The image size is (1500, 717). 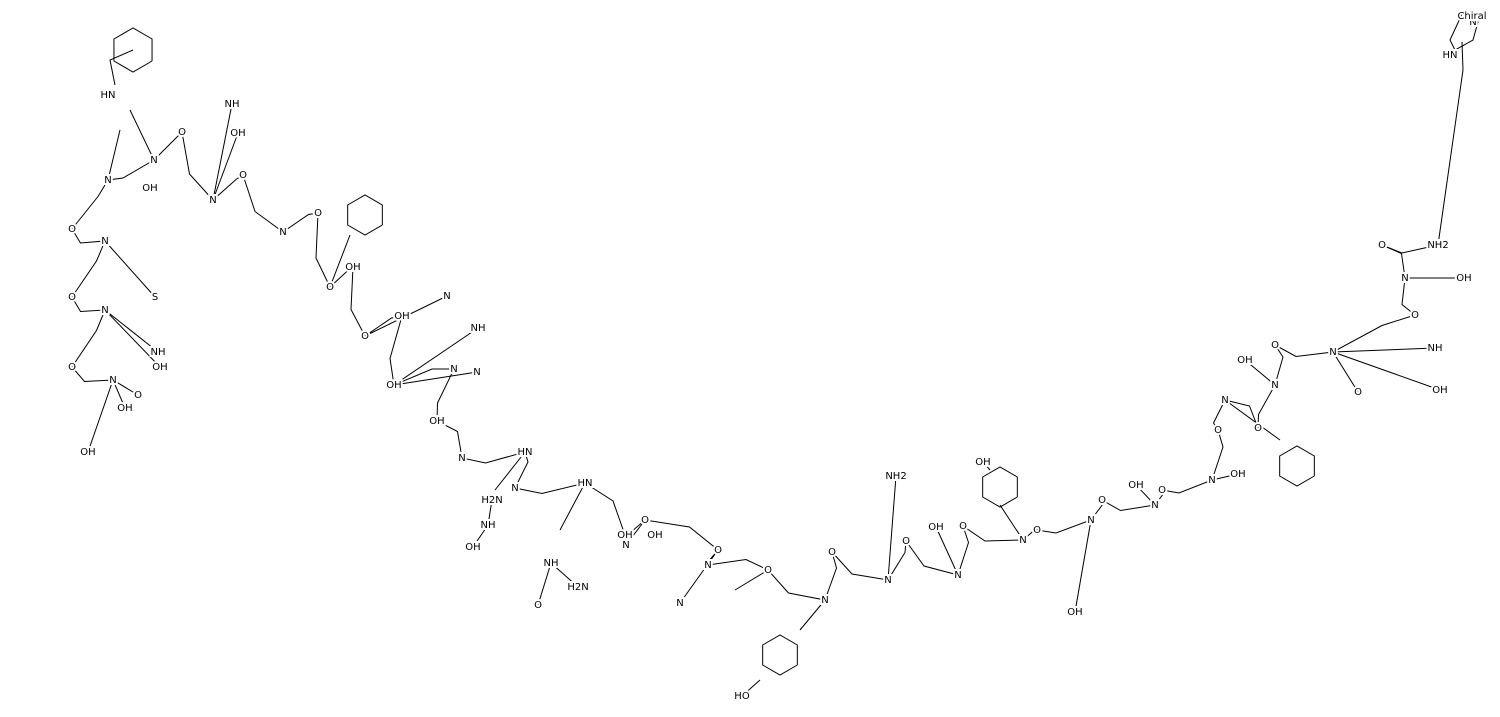 I want to click on atom-label: H2N, so click(x=491, y=500).